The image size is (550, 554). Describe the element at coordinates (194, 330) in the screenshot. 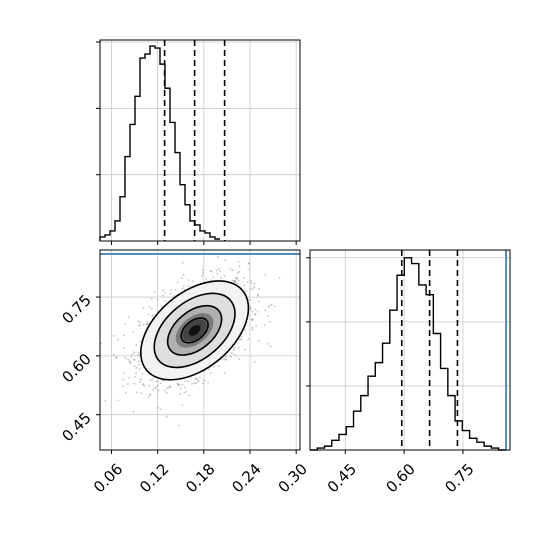

I see `contour-line` at that location.